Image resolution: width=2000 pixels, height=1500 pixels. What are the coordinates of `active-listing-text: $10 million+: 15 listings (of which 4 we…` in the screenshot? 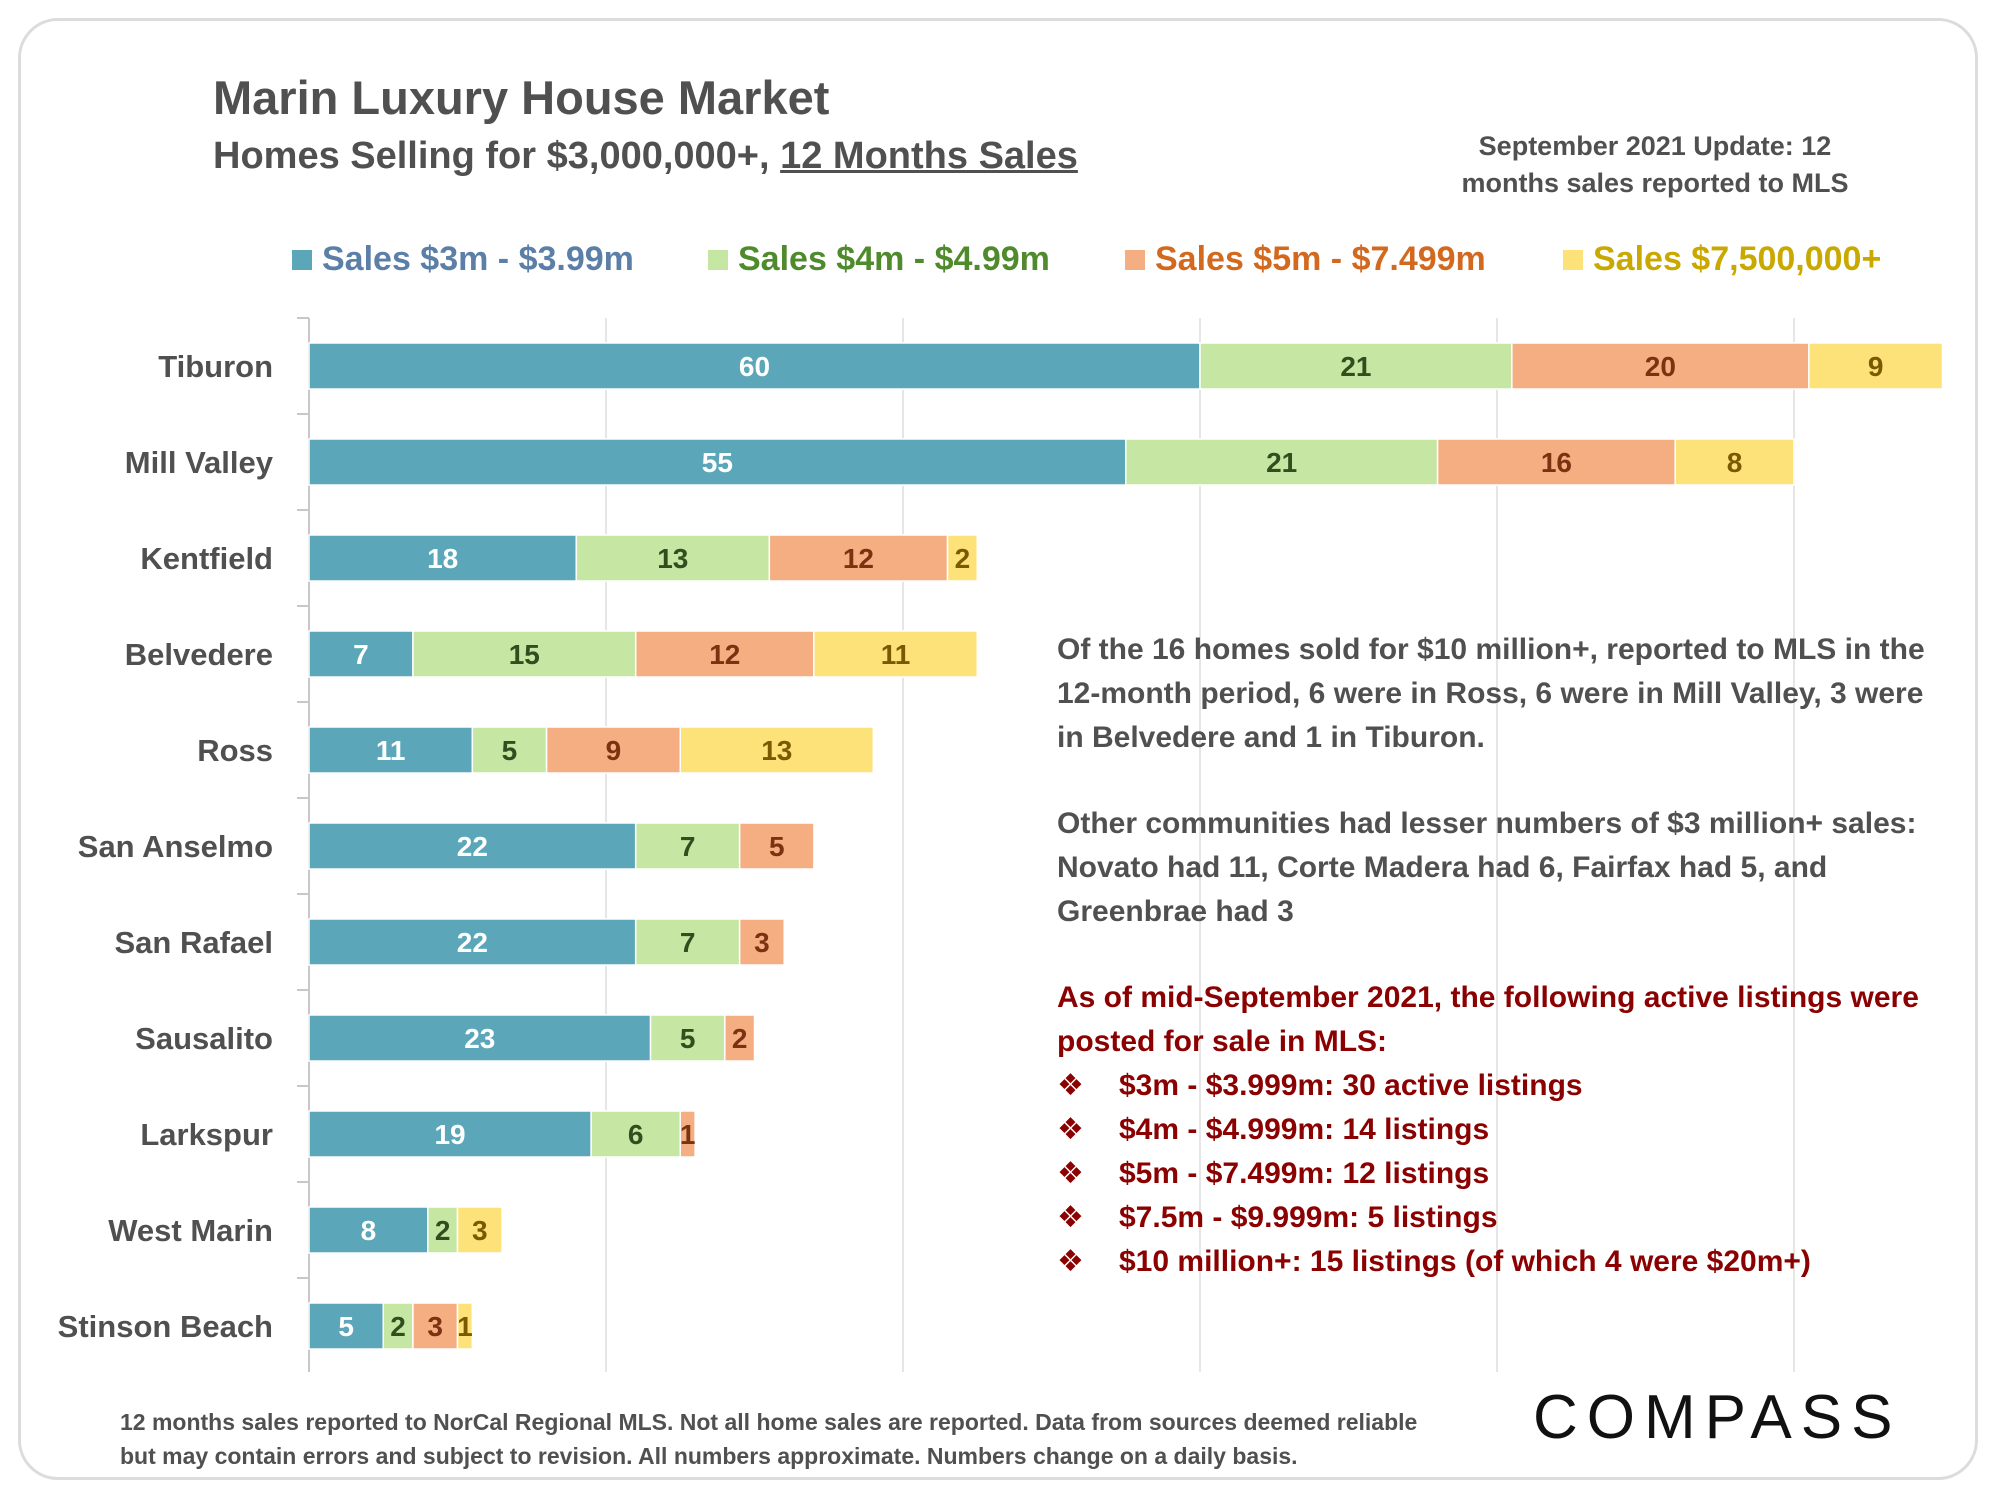 It's located at (1465, 1261).